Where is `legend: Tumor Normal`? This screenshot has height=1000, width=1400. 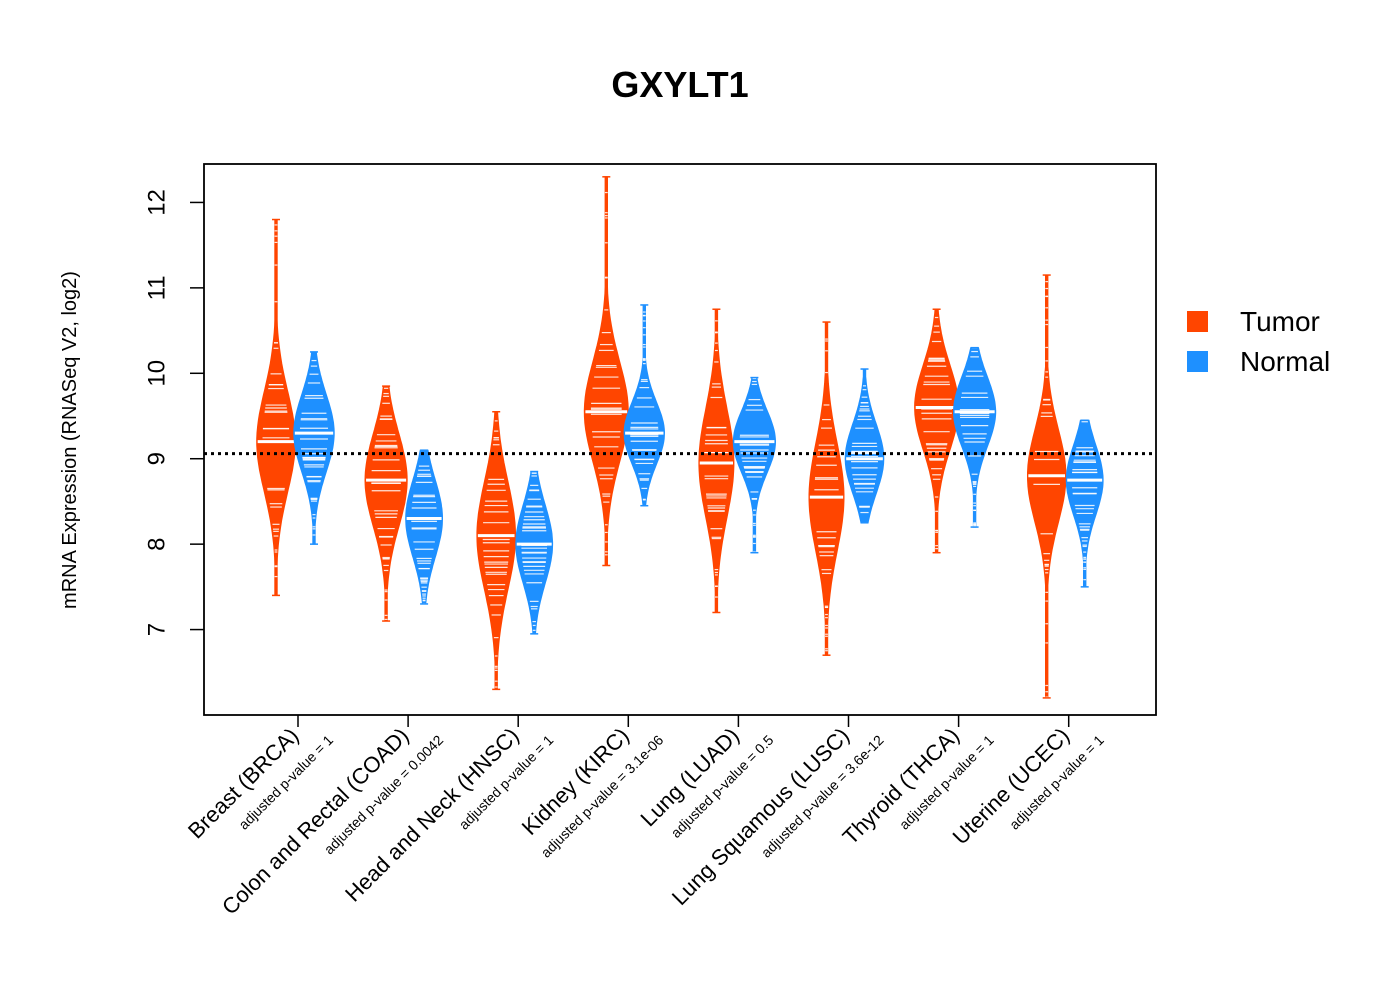
legend: Tumor Normal is located at coordinates (1258, 341).